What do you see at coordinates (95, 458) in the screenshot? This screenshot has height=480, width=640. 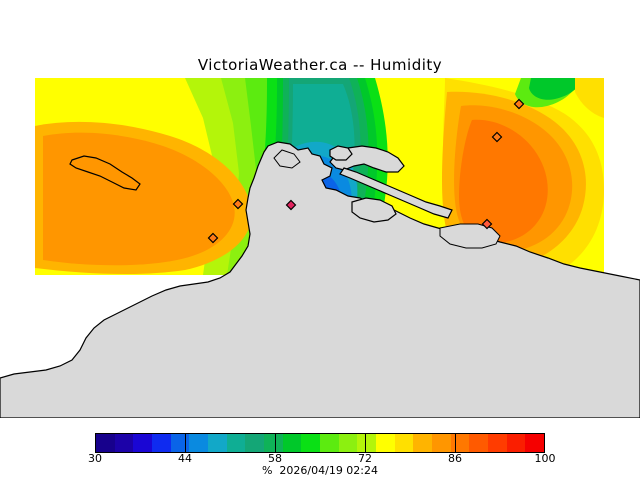 I see `colorbar-label-30: 30` at bounding box center [95, 458].